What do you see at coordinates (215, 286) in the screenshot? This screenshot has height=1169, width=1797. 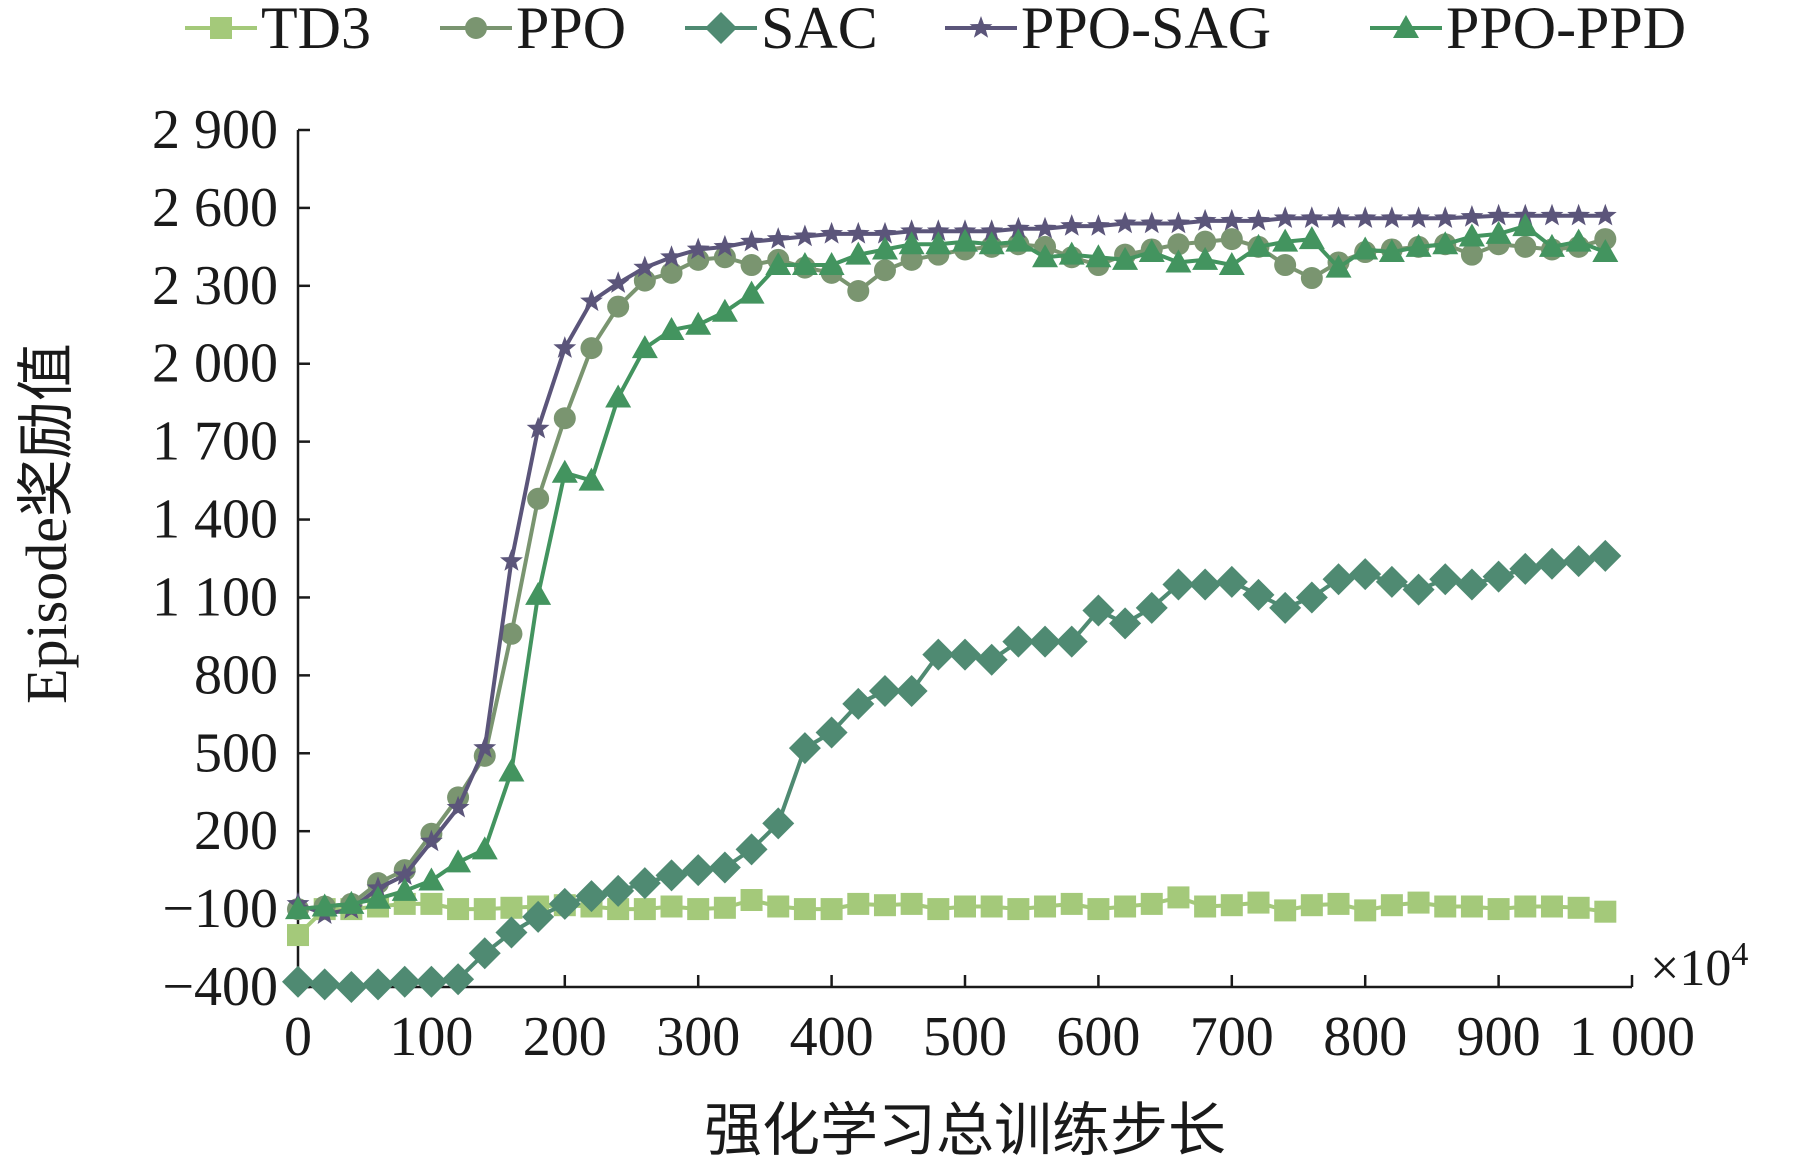 I see `y-tick-label: 2 300` at bounding box center [215, 286].